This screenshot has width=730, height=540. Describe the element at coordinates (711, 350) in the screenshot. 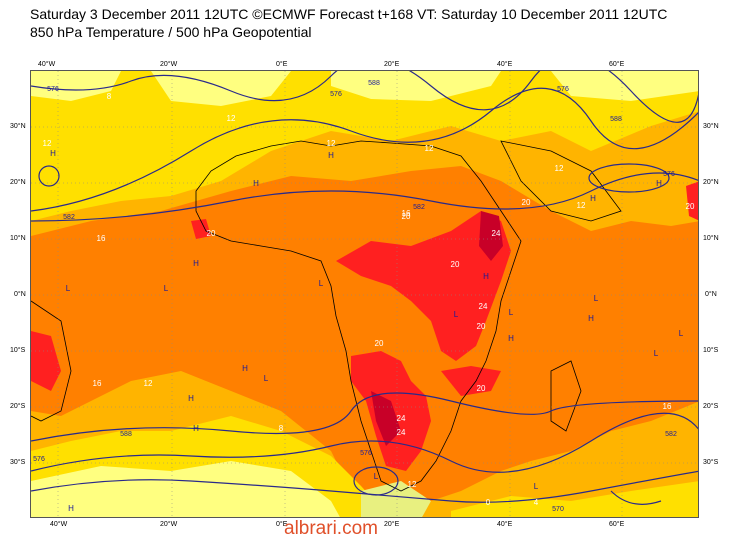

I see `lat-label-right-10s: 10°S` at that location.